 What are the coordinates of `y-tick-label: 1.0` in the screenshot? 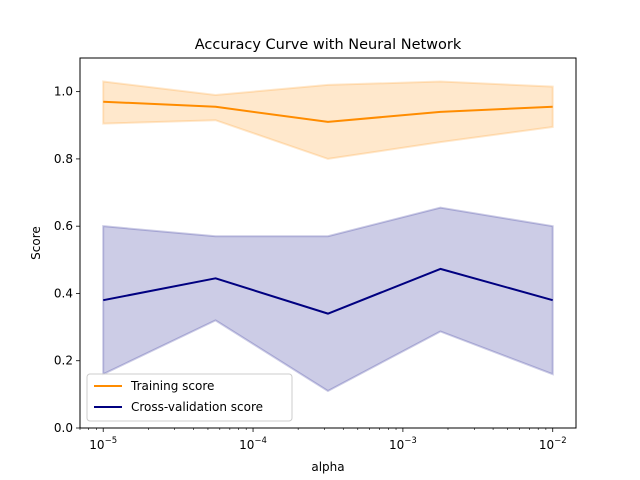 It's located at (63, 92).